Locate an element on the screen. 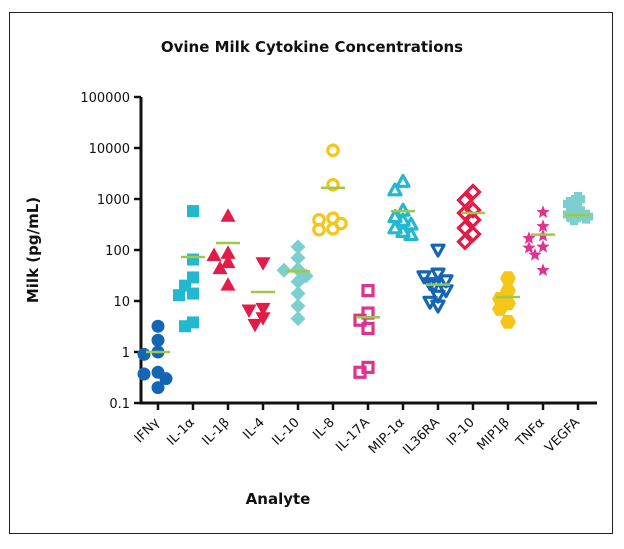 The width and height of the screenshot is (624, 549). x-tick-label: IP-10 is located at coordinates (461, 432).